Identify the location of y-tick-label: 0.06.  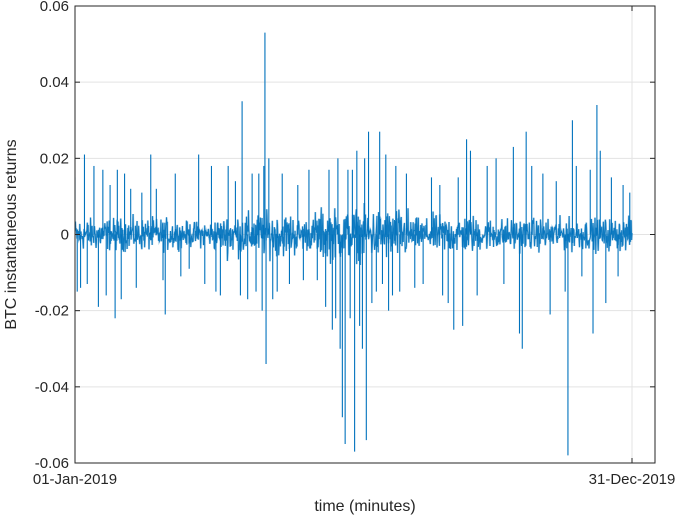
(54, 7).